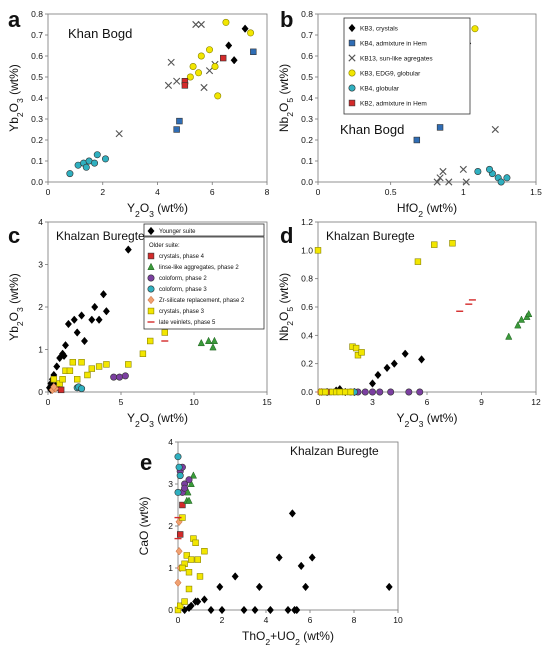  What do you see at coordinates (37, 140) in the screenshot?
I see `y-tick-label: 0.2` at bounding box center [37, 140].